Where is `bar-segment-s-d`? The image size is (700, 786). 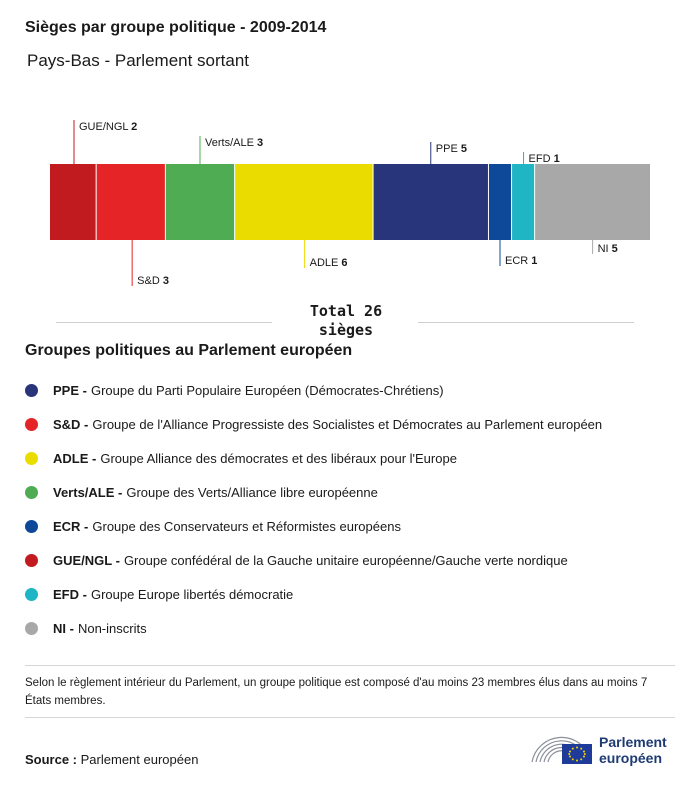 bar-segment-s-d is located at coordinates (131, 202).